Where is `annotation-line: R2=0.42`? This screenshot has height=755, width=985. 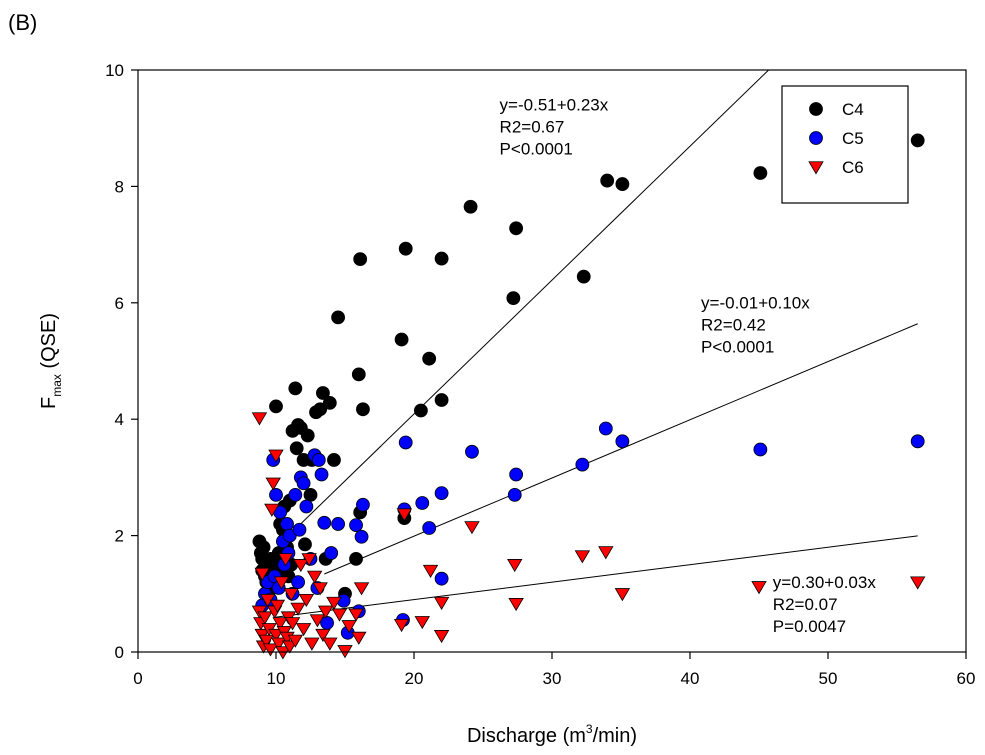 annotation-line: R2=0.42 is located at coordinates (733, 325).